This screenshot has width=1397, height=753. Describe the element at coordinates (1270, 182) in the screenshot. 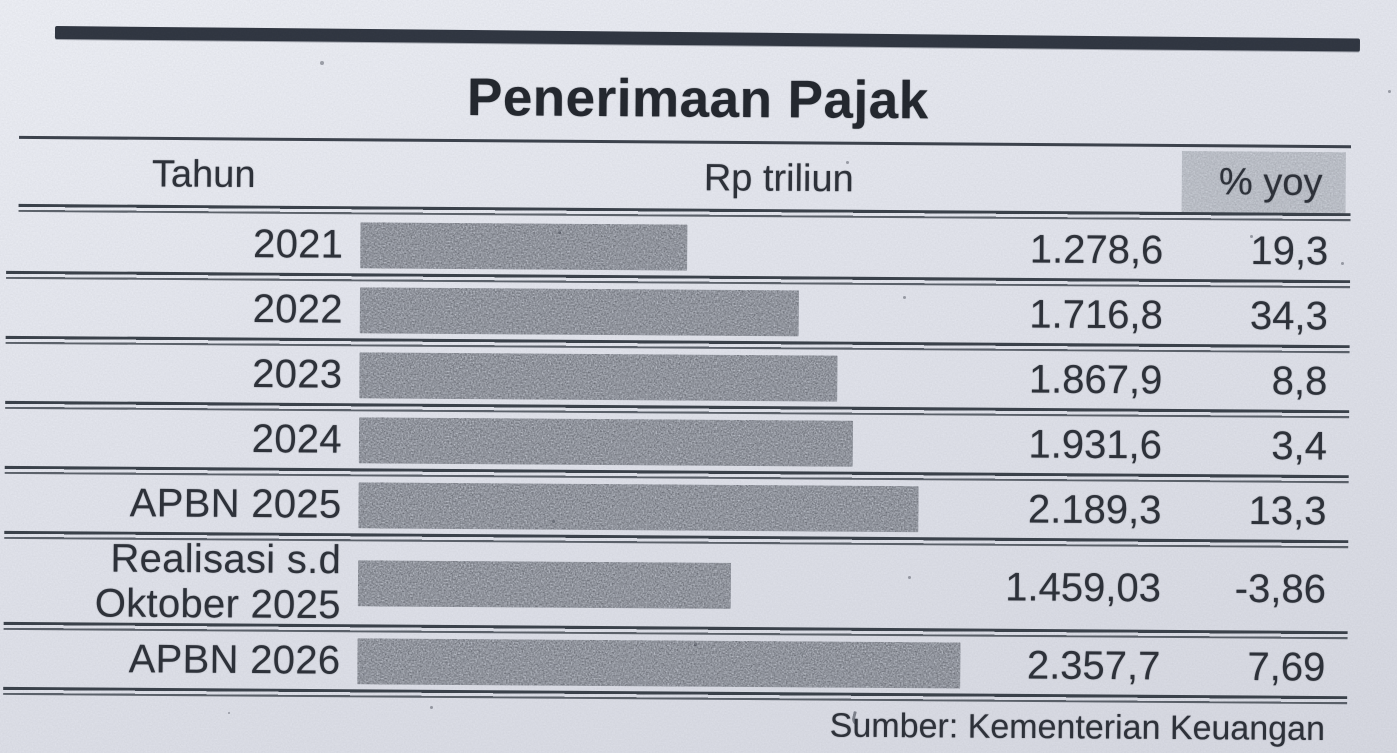

I see `column-header-yoy: % yoy` at that location.